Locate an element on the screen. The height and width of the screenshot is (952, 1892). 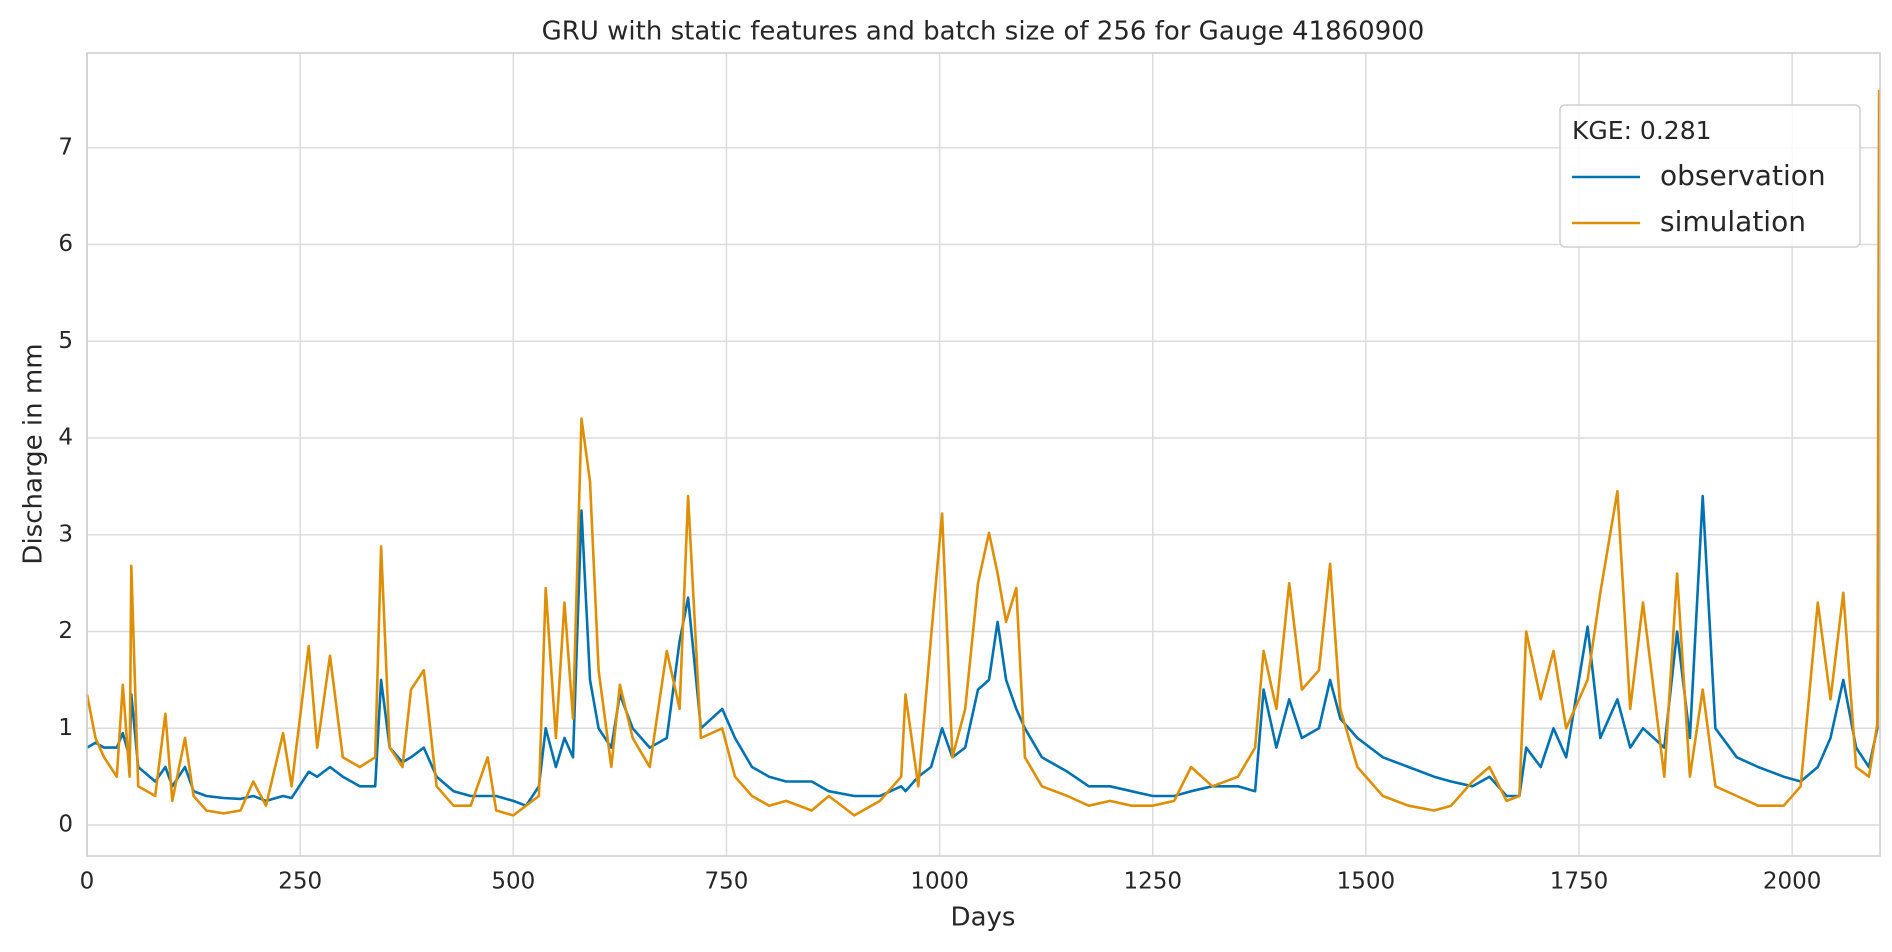
x-tick-label: 1500 is located at coordinates (1366, 882).